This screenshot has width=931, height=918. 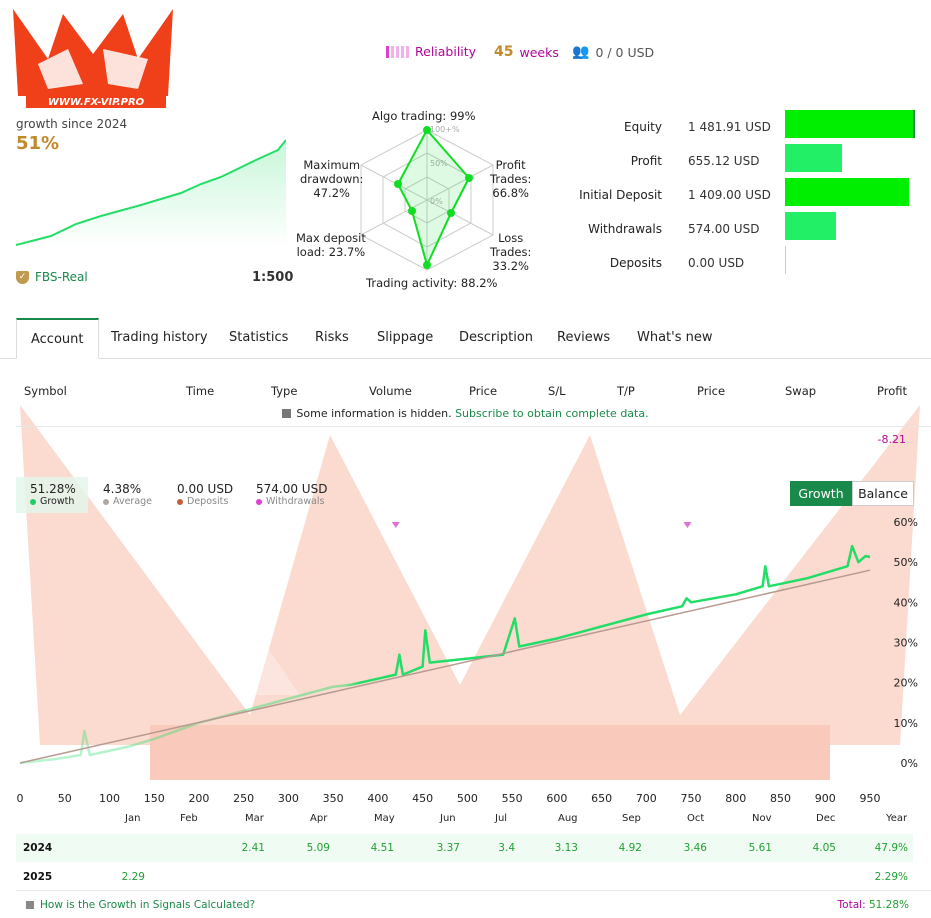 I want to click on x-tick-label: 650, so click(x=601, y=798).